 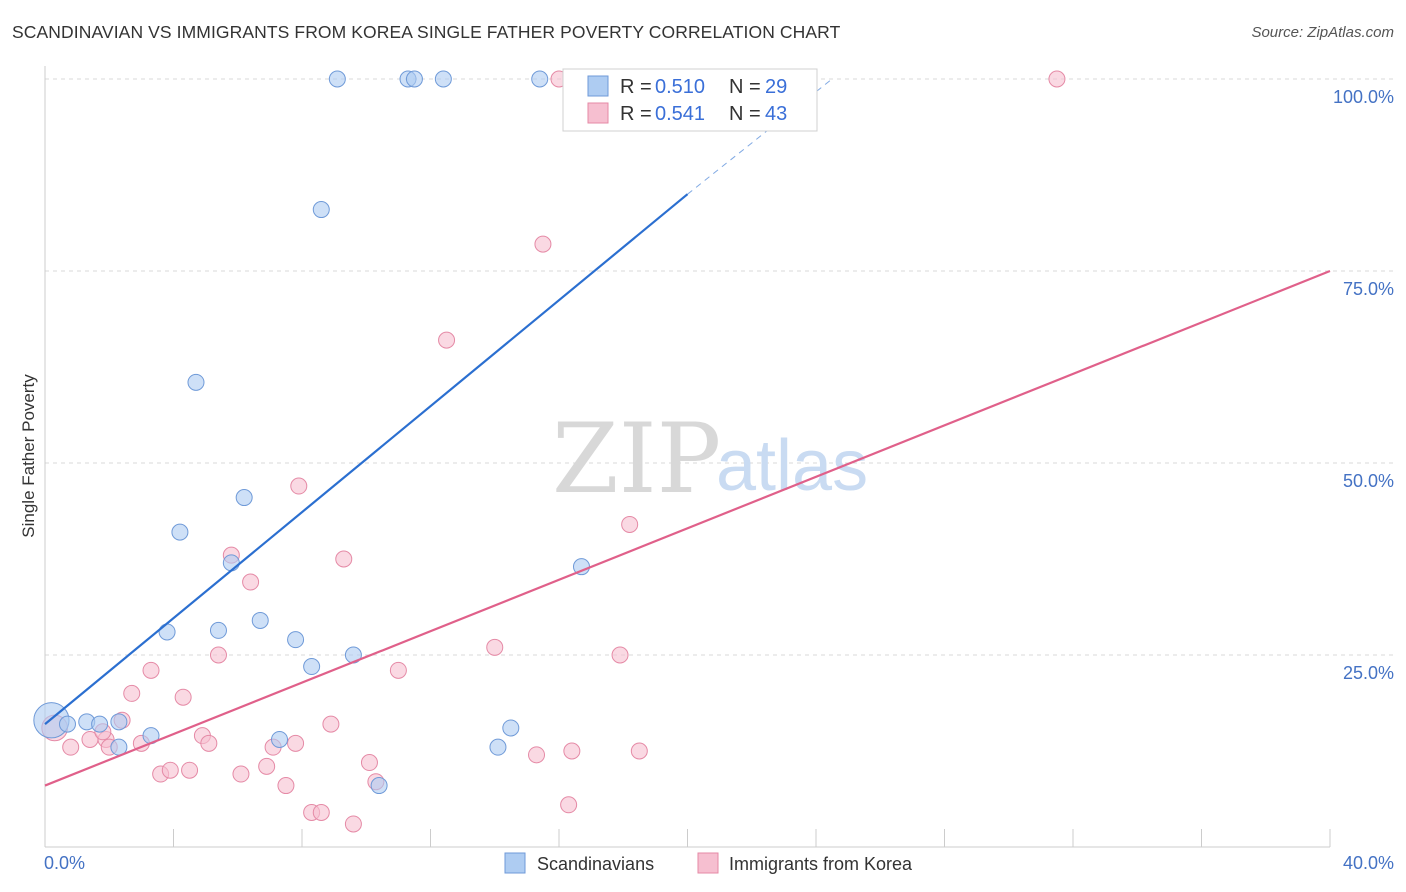 I want to click on bottom-legend-label-korea: Immigrants from Korea, so click(x=821, y=864).